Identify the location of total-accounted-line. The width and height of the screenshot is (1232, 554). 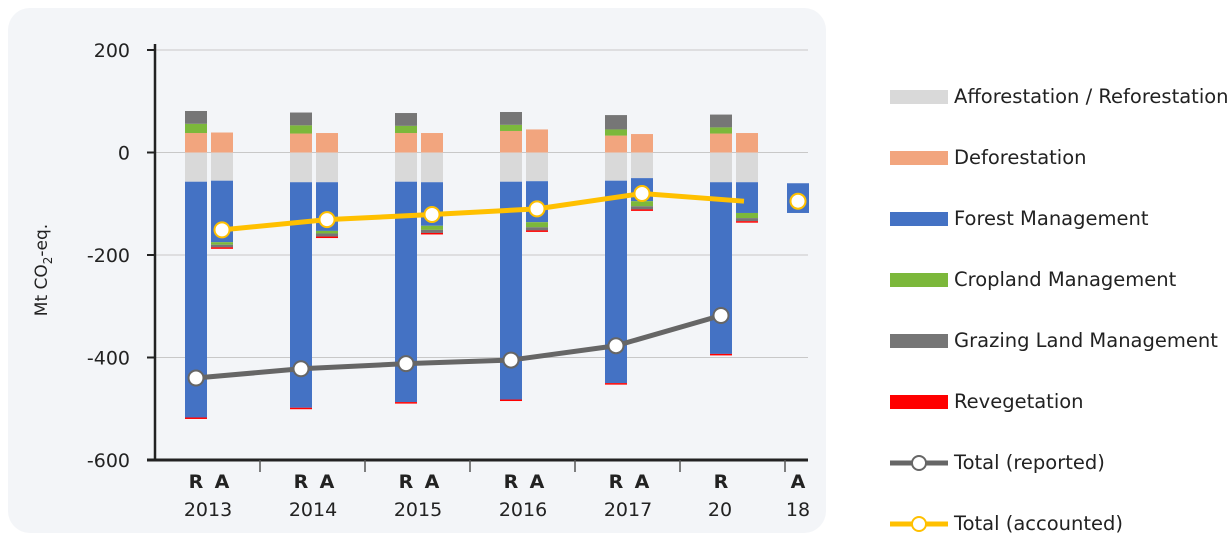
(483, 212).